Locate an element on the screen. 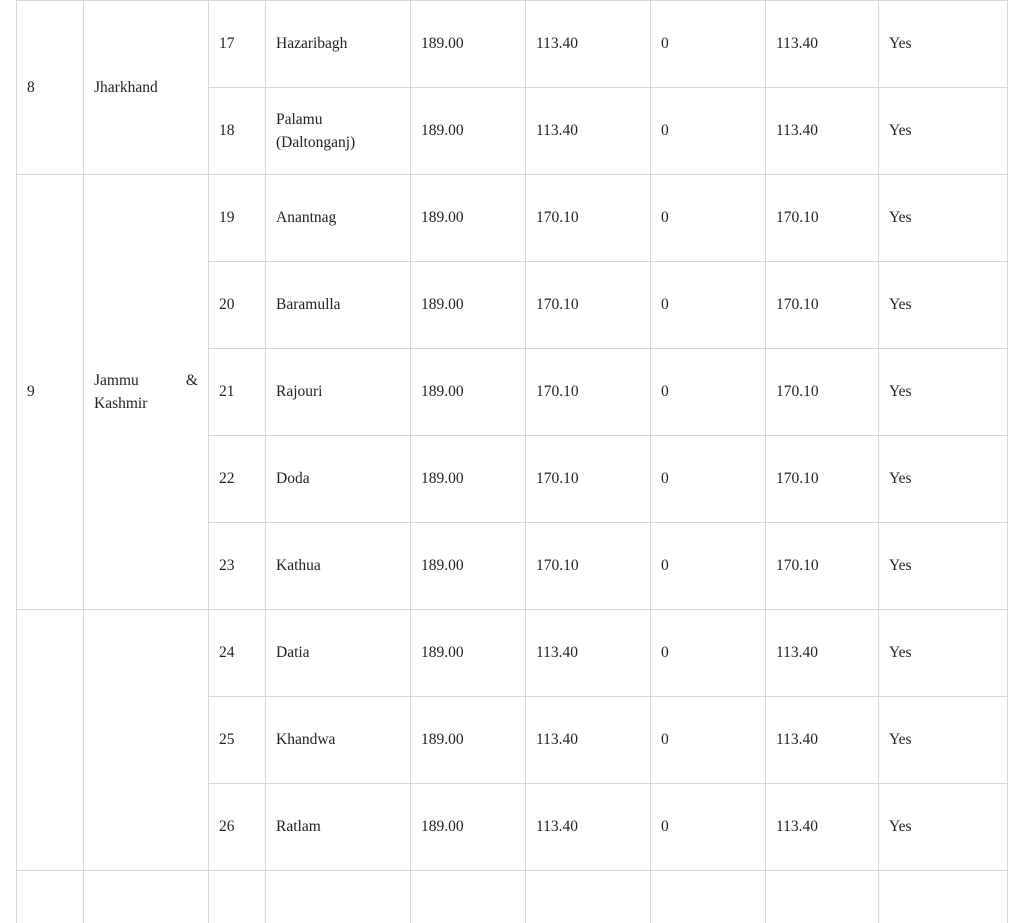 The image size is (1024, 923). district-number-cell: 17 is located at coordinates (237, 44).